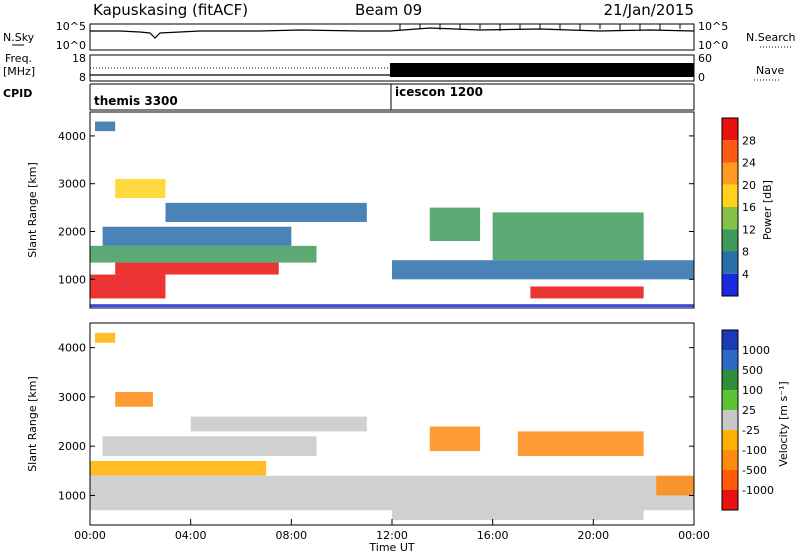 The image size is (800, 558). What do you see at coordinates (391, 547) in the screenshot?
I see `time-xlabel: Time UT` at bounding box center [391, 547].